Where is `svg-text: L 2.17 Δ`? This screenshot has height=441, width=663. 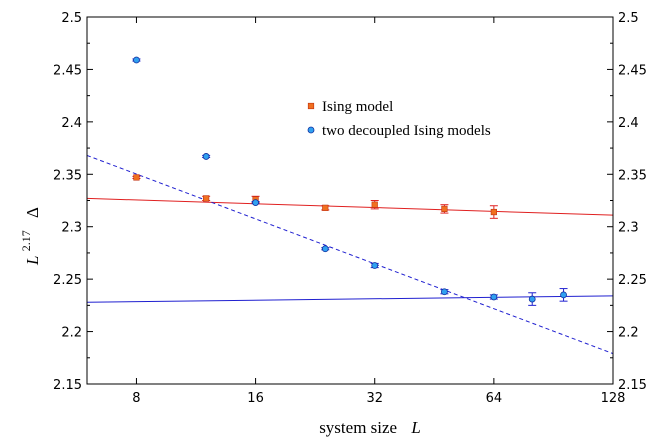 svg-text: L 2.17 Δ is located at coordinates (28, 236).